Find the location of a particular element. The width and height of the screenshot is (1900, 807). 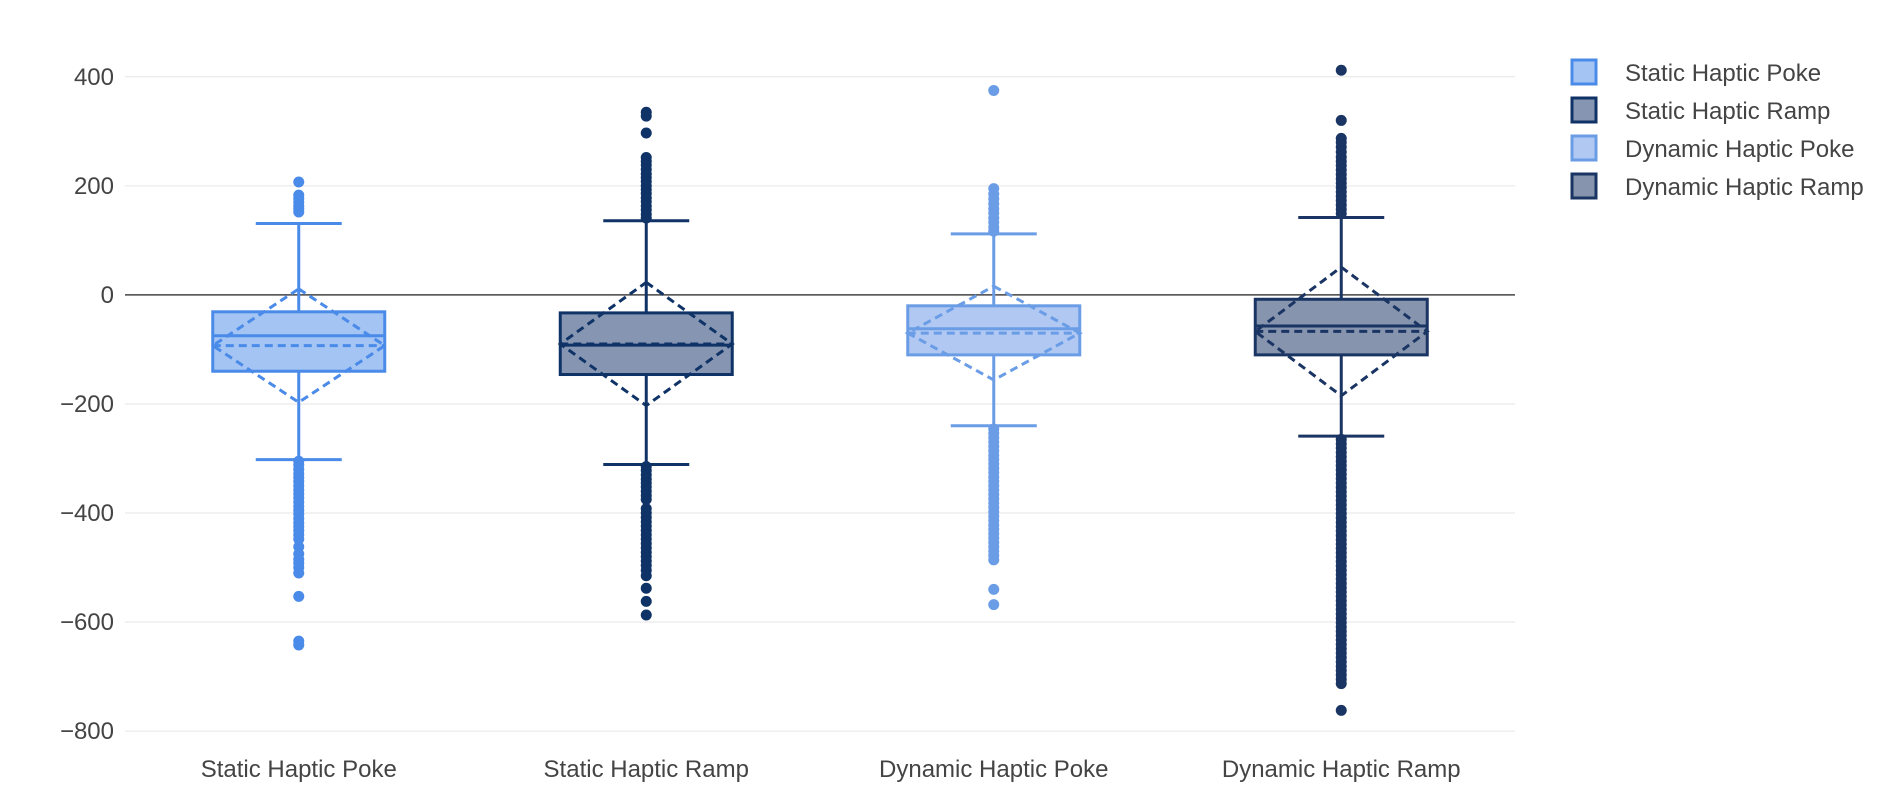

legend-item: Static Haptic Ramp is located at coordinates (1700, 110).